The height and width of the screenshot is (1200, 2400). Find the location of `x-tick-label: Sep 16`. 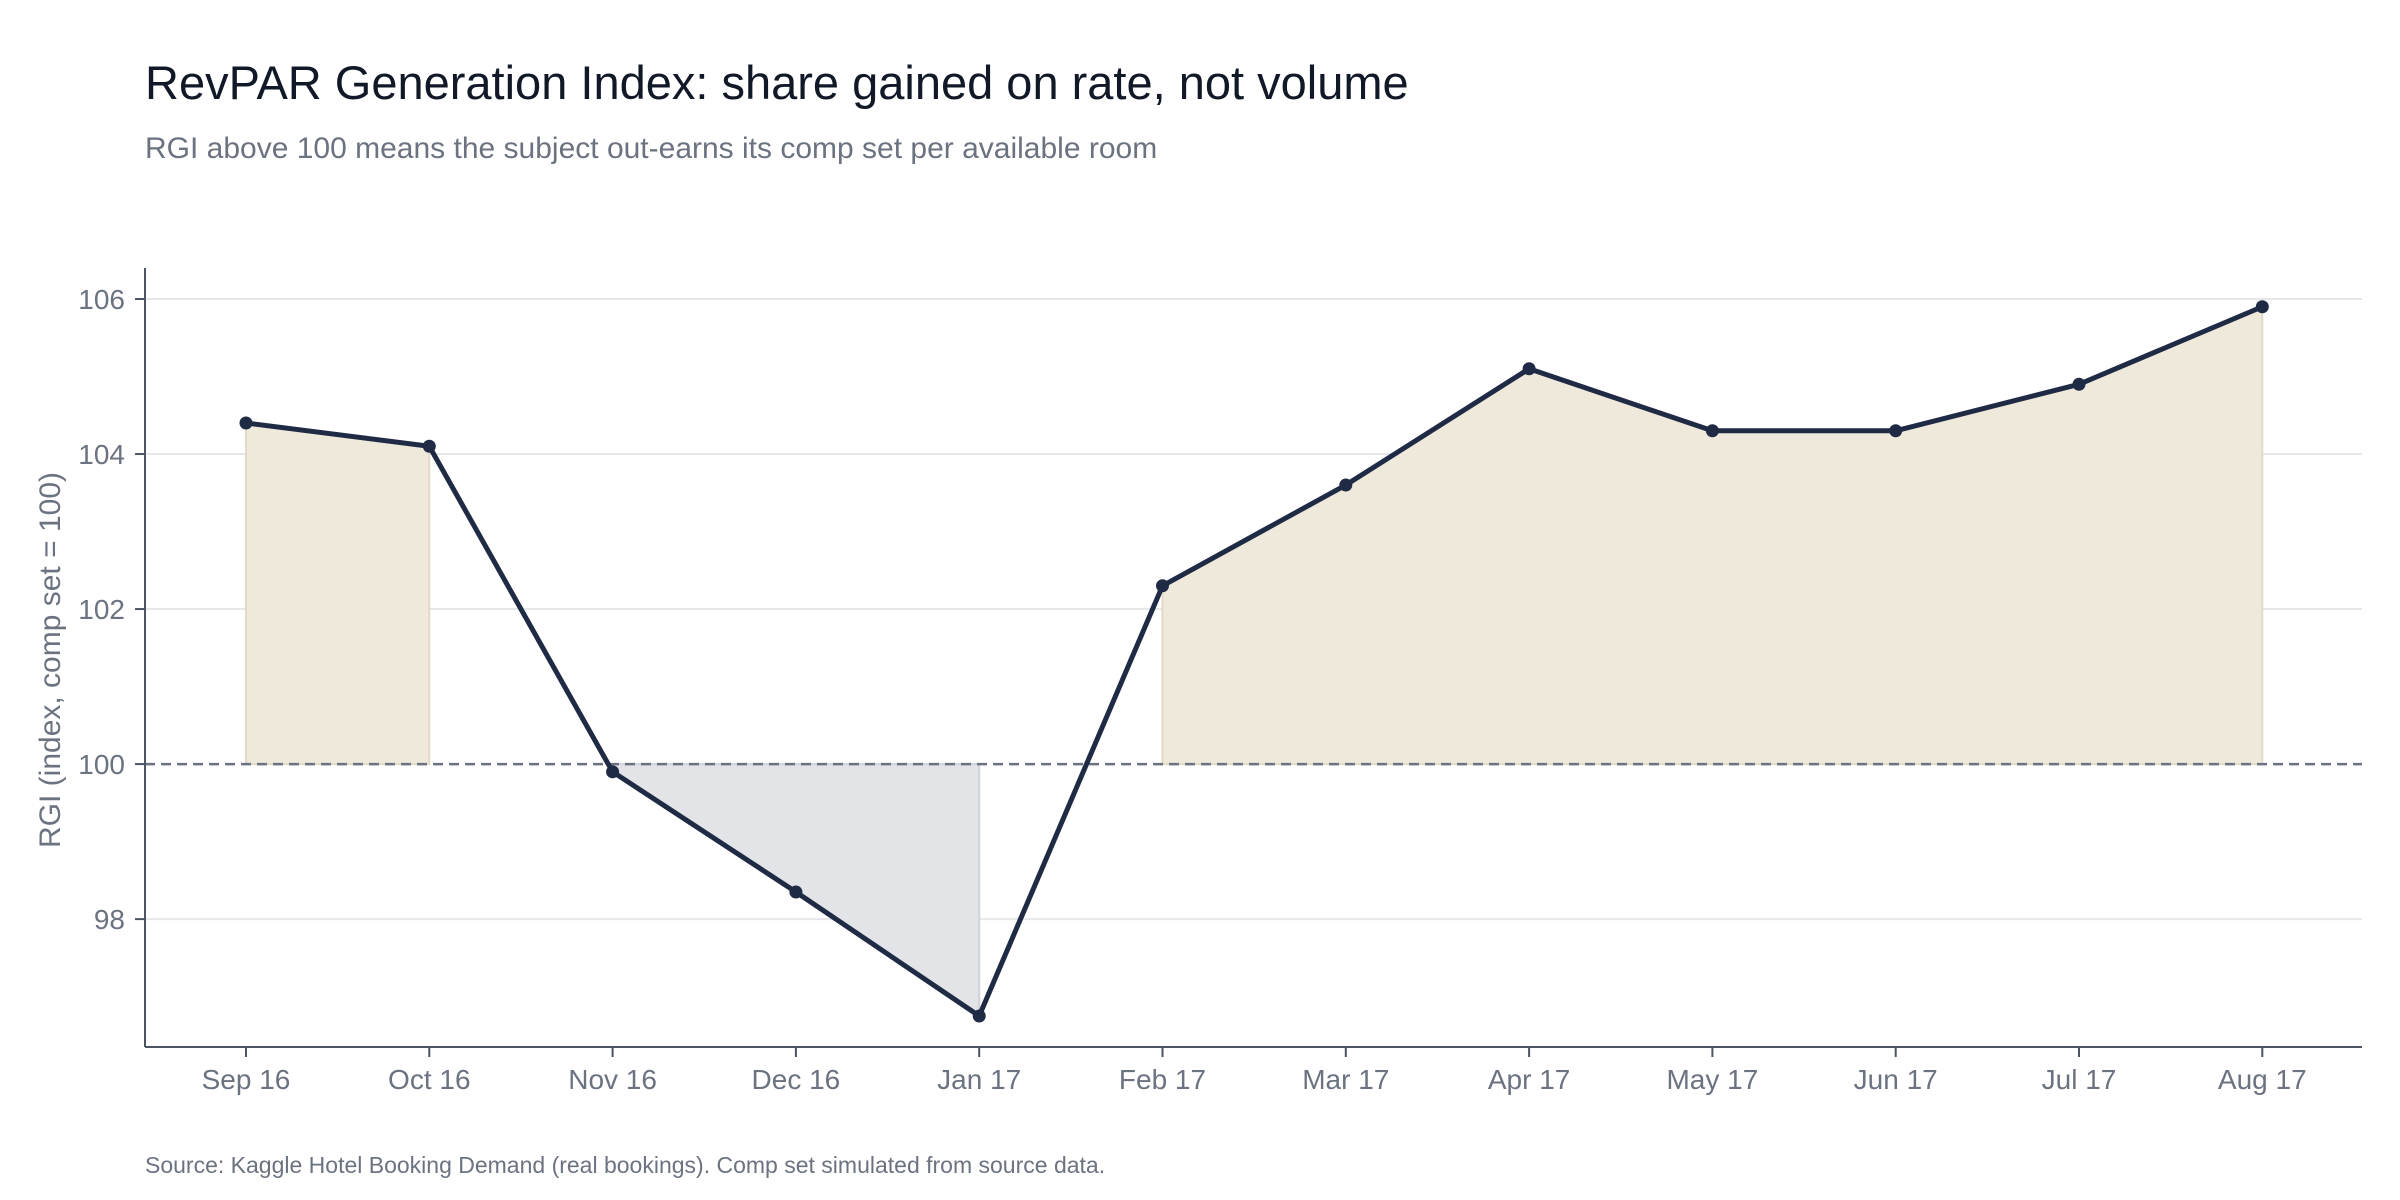

x-tick-label: Sep 16 is located at coordinates (246, 1079).